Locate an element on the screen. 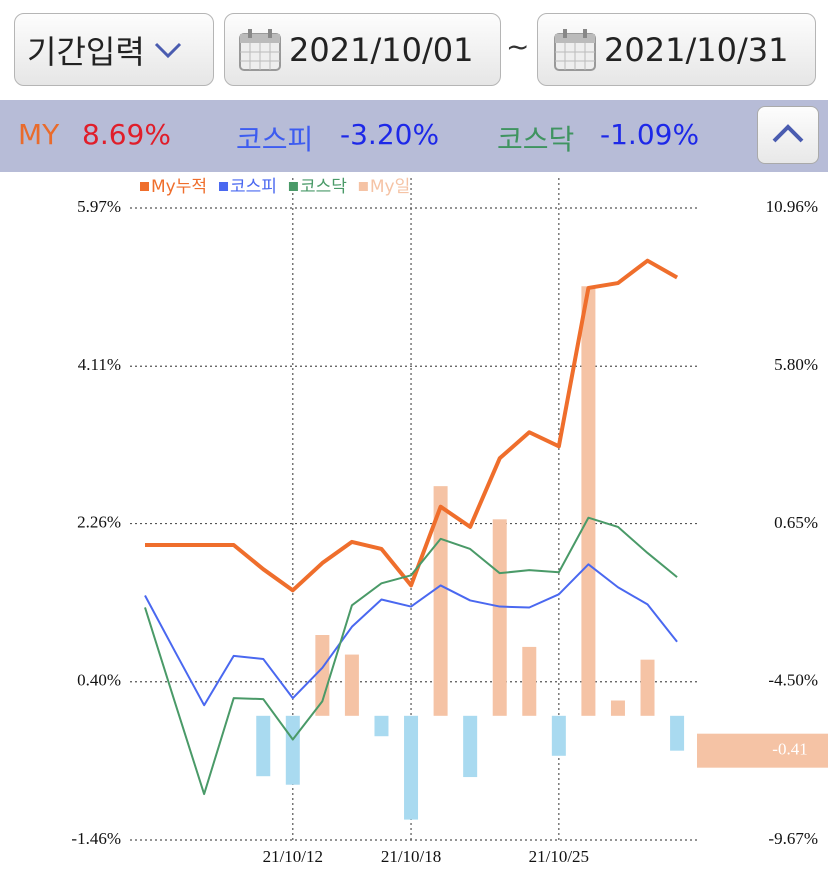 The width and height of the screenshot is (828, 871). y2-tick-label: 5.80% is located at coordinates (796, 364).